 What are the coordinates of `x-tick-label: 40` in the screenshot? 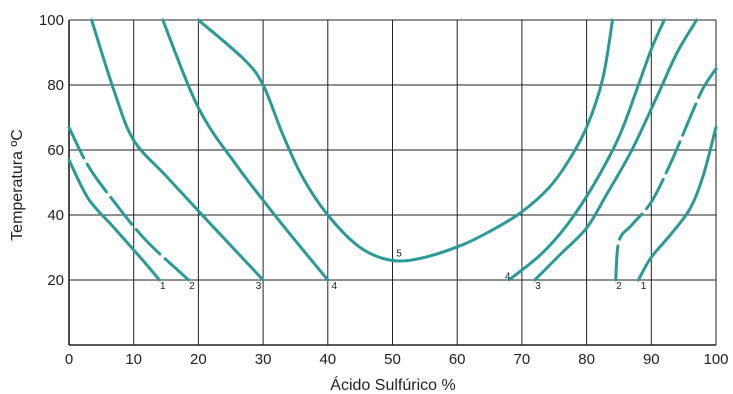 It's located at (327, 359).